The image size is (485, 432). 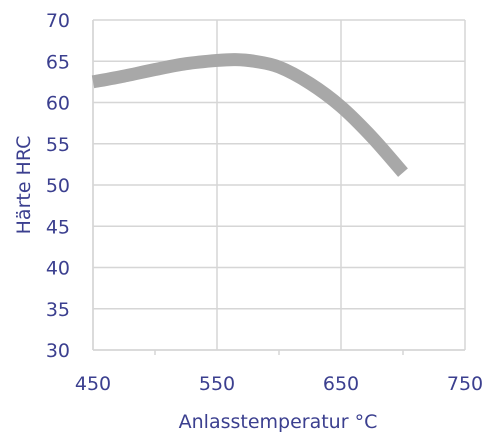 What do you see at coordinates (278, 421) in the screenshot?
I see `x-axis-title: Anlasstemperatur °C` at bounding box center [278, 421].